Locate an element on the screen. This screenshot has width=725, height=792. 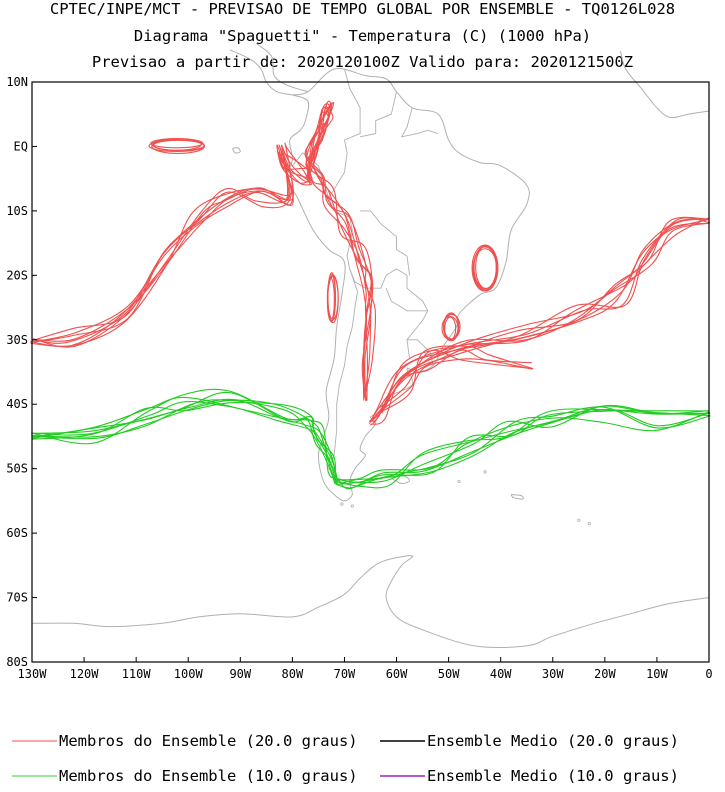
caribbean-coast-coastline is located at coordinates (282, 67).